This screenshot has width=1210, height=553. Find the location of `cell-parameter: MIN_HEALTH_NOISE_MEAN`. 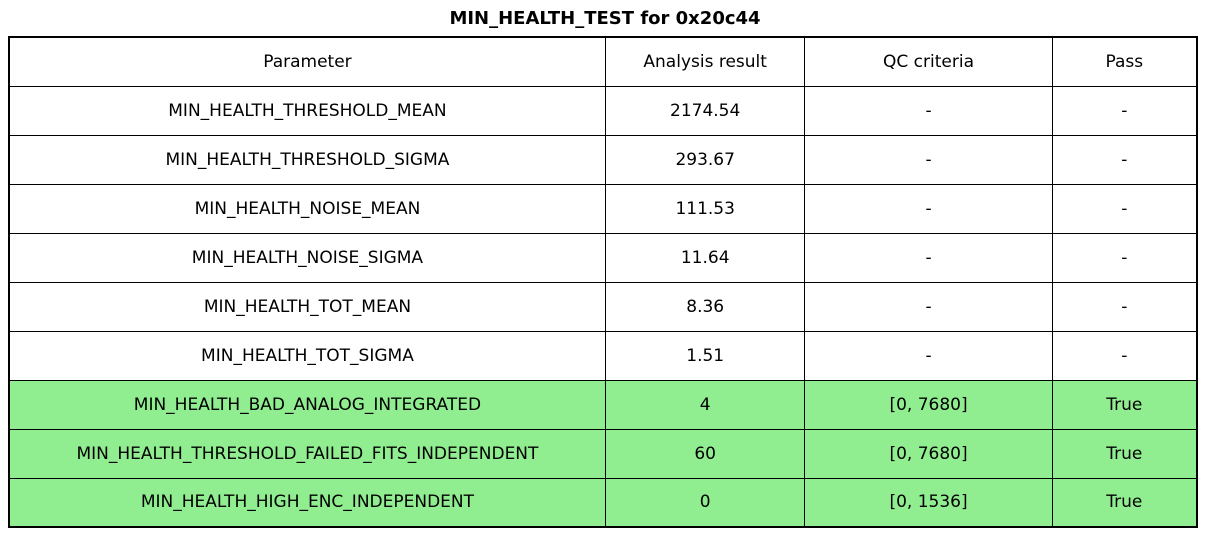

cell-parameter: MIN_HEALTH_NOISE_MEAN is located at coordinates (307, 208).